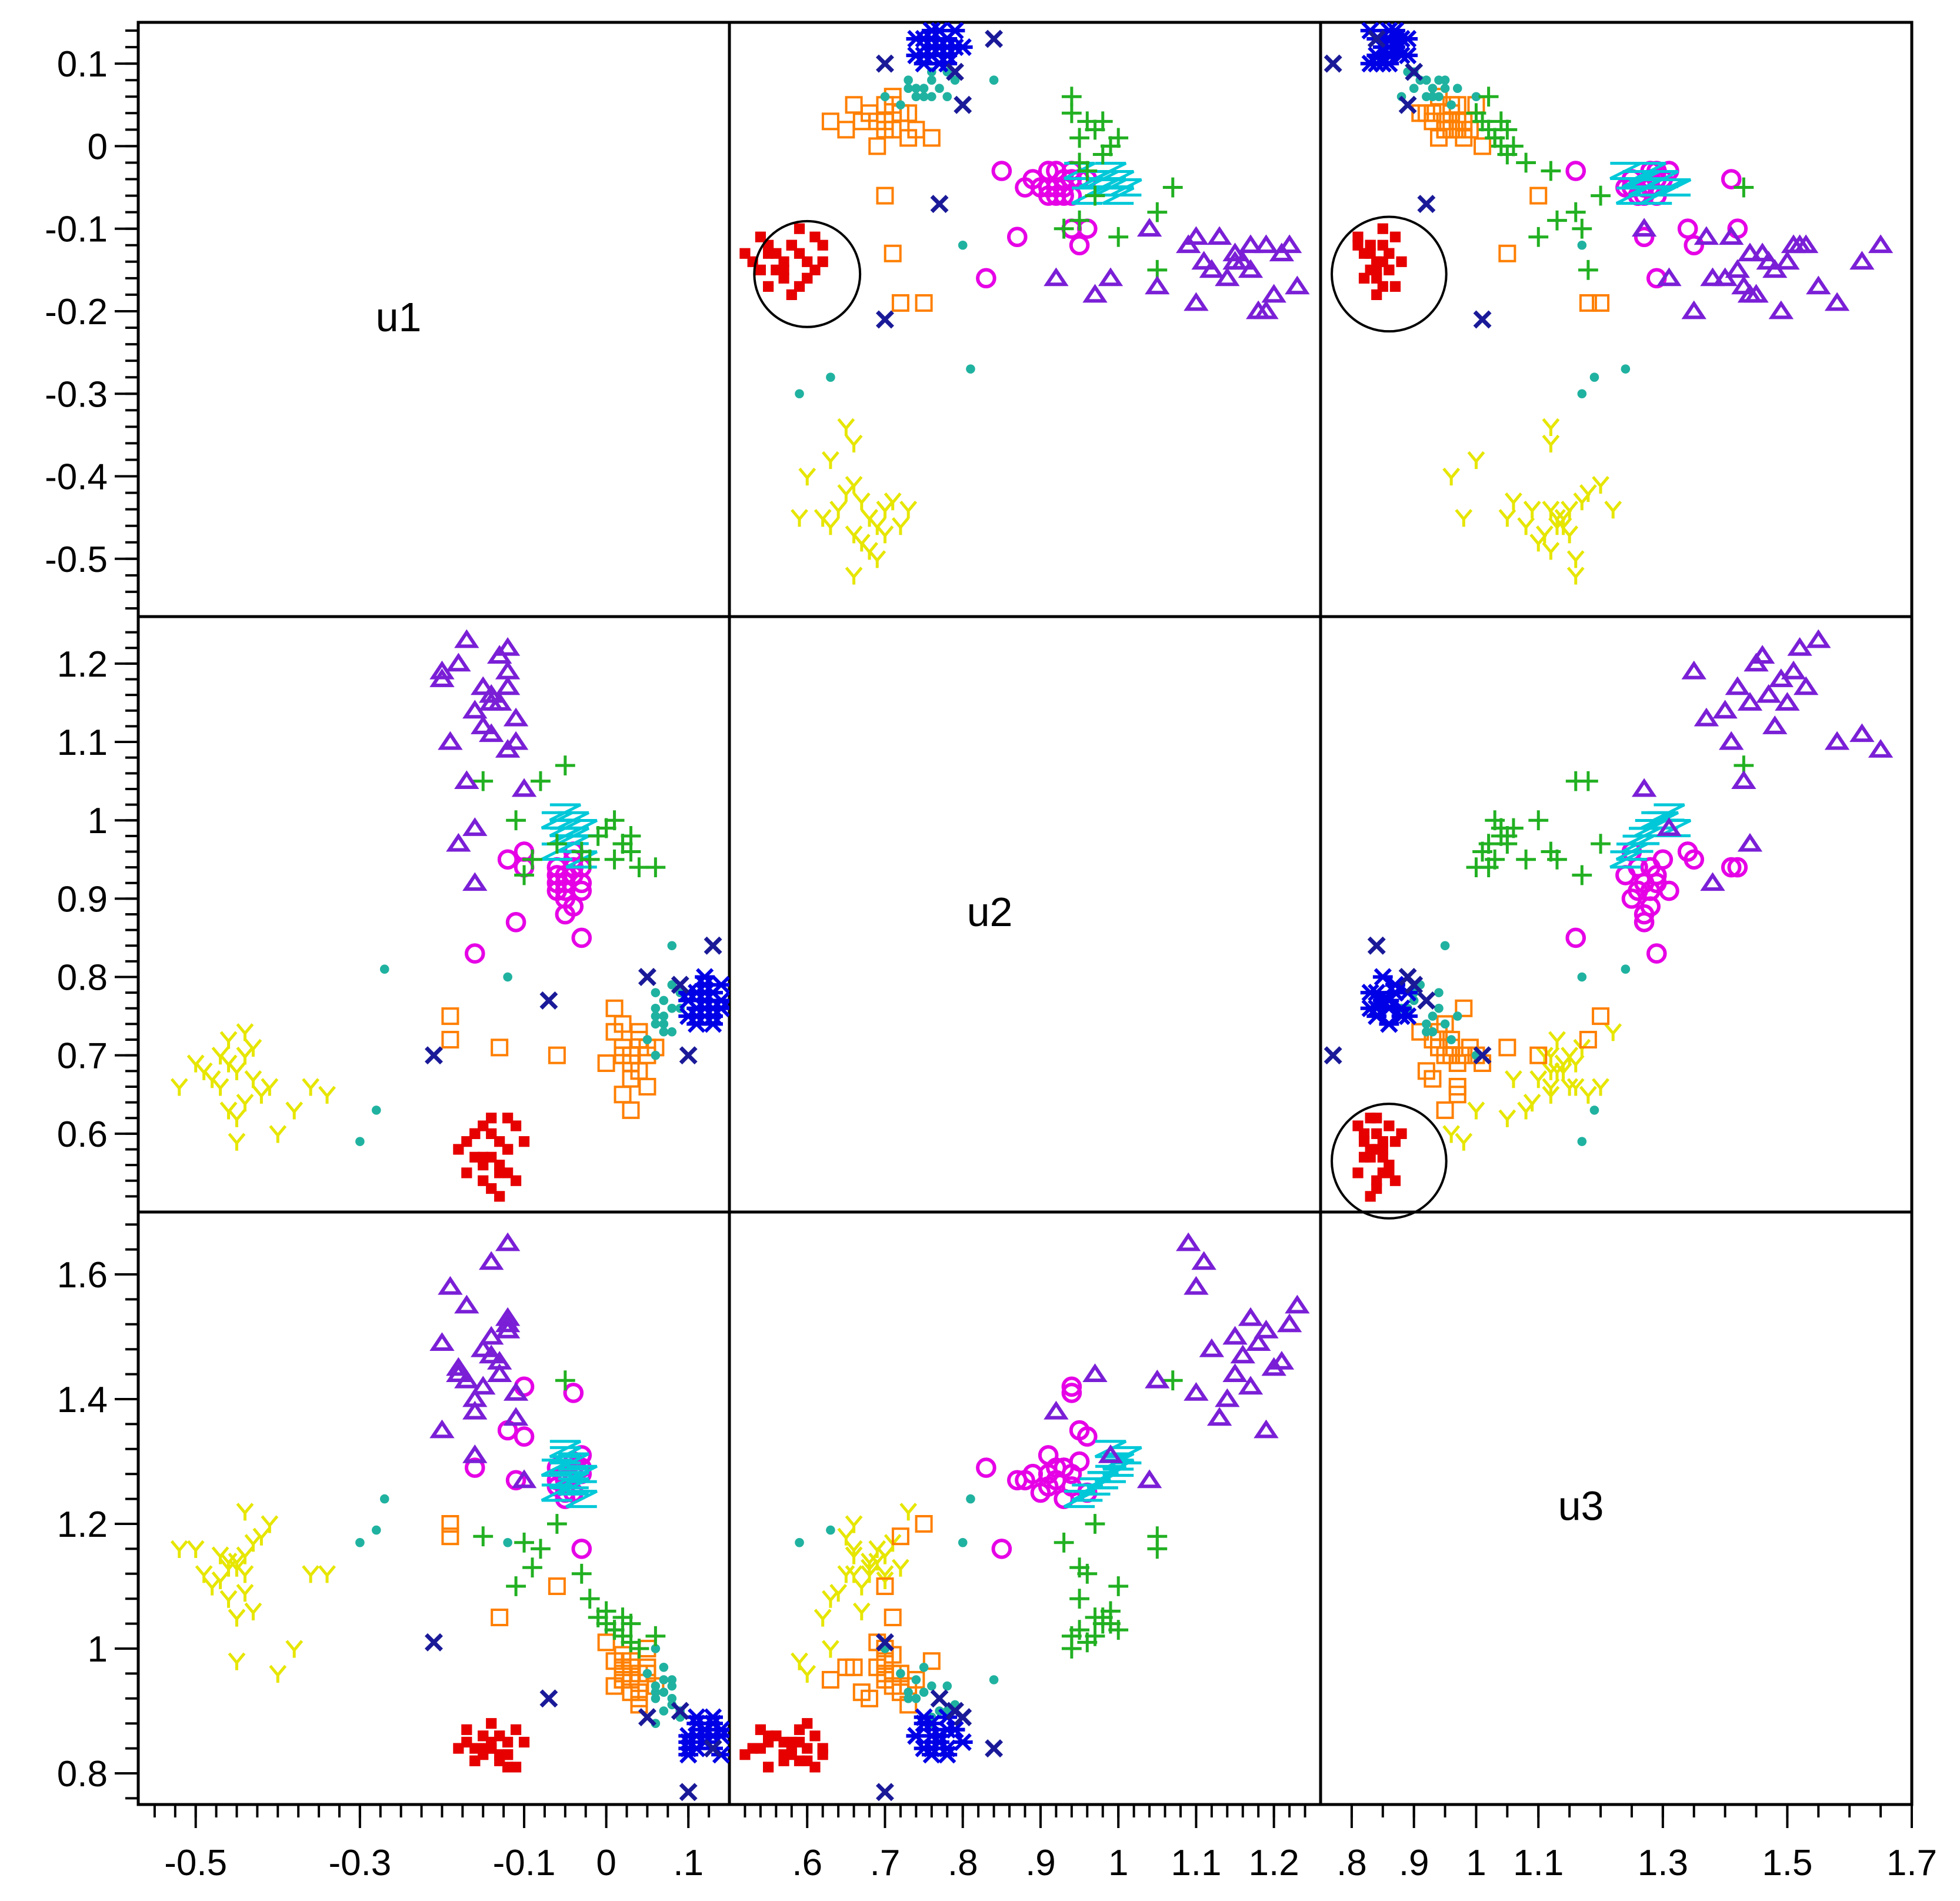 This screenshot has width=1960, height=1901. What do you see at coordinates (897, 233) in the screenshot?
I see `series-teal` at bounding box center [897, 233].